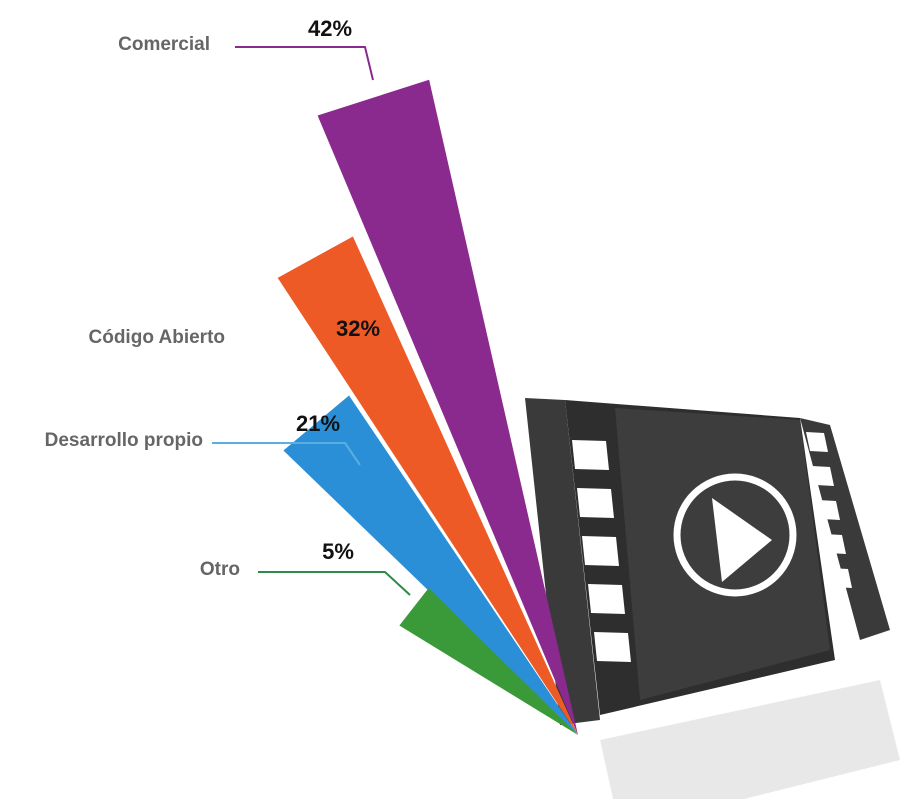 This screenshot has height=799, width=920. What do you see at coordinates (330, 28) in the screenshot?
I see `value-label: 42%` at bounding box center [330, 28].